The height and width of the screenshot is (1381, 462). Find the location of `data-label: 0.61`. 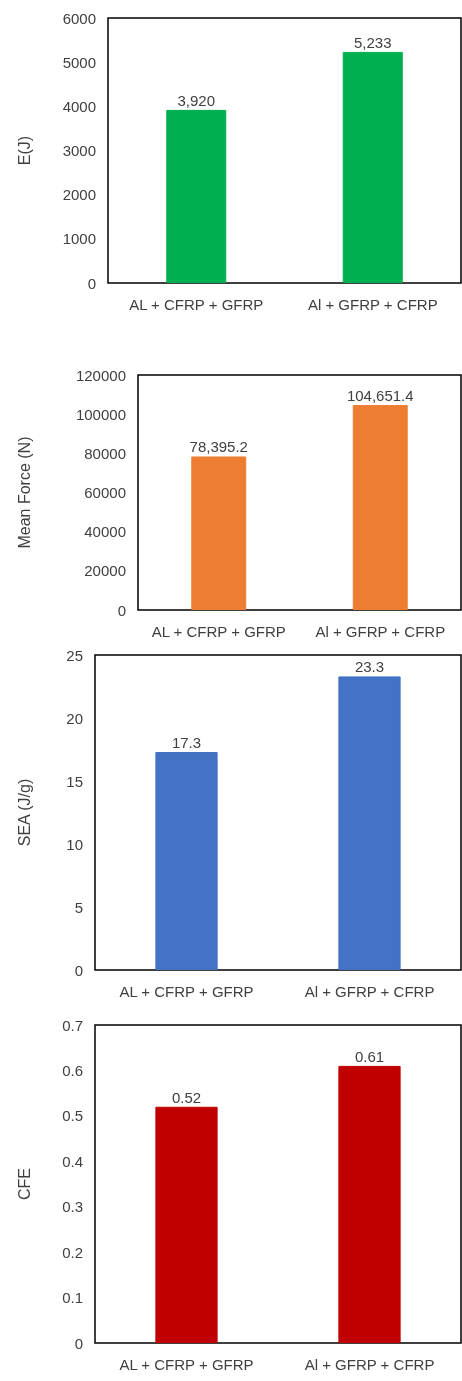

data-label: 0.61 is located at coordinates (369, 1056).